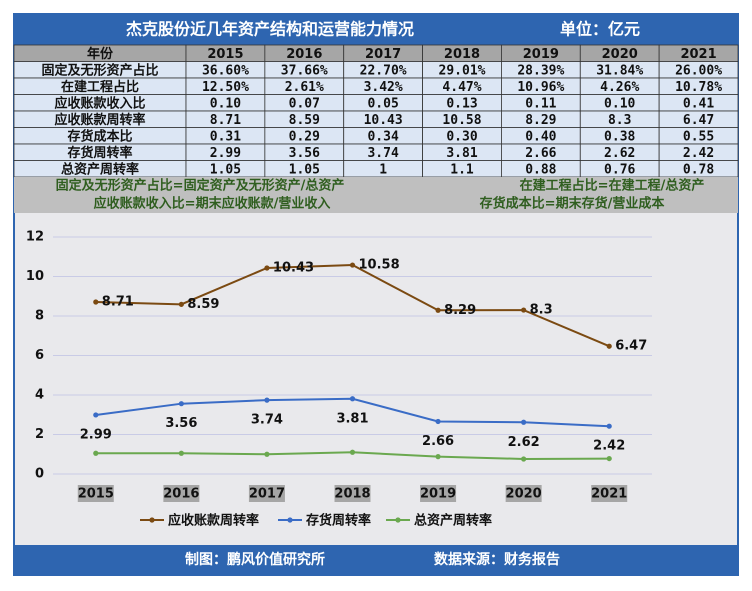 This screenshot has height=591, width=752. What do you see at coordinates (460, 310) in the screenshot?
I see `data-label: 8.29` at bounding box center [460, 310].